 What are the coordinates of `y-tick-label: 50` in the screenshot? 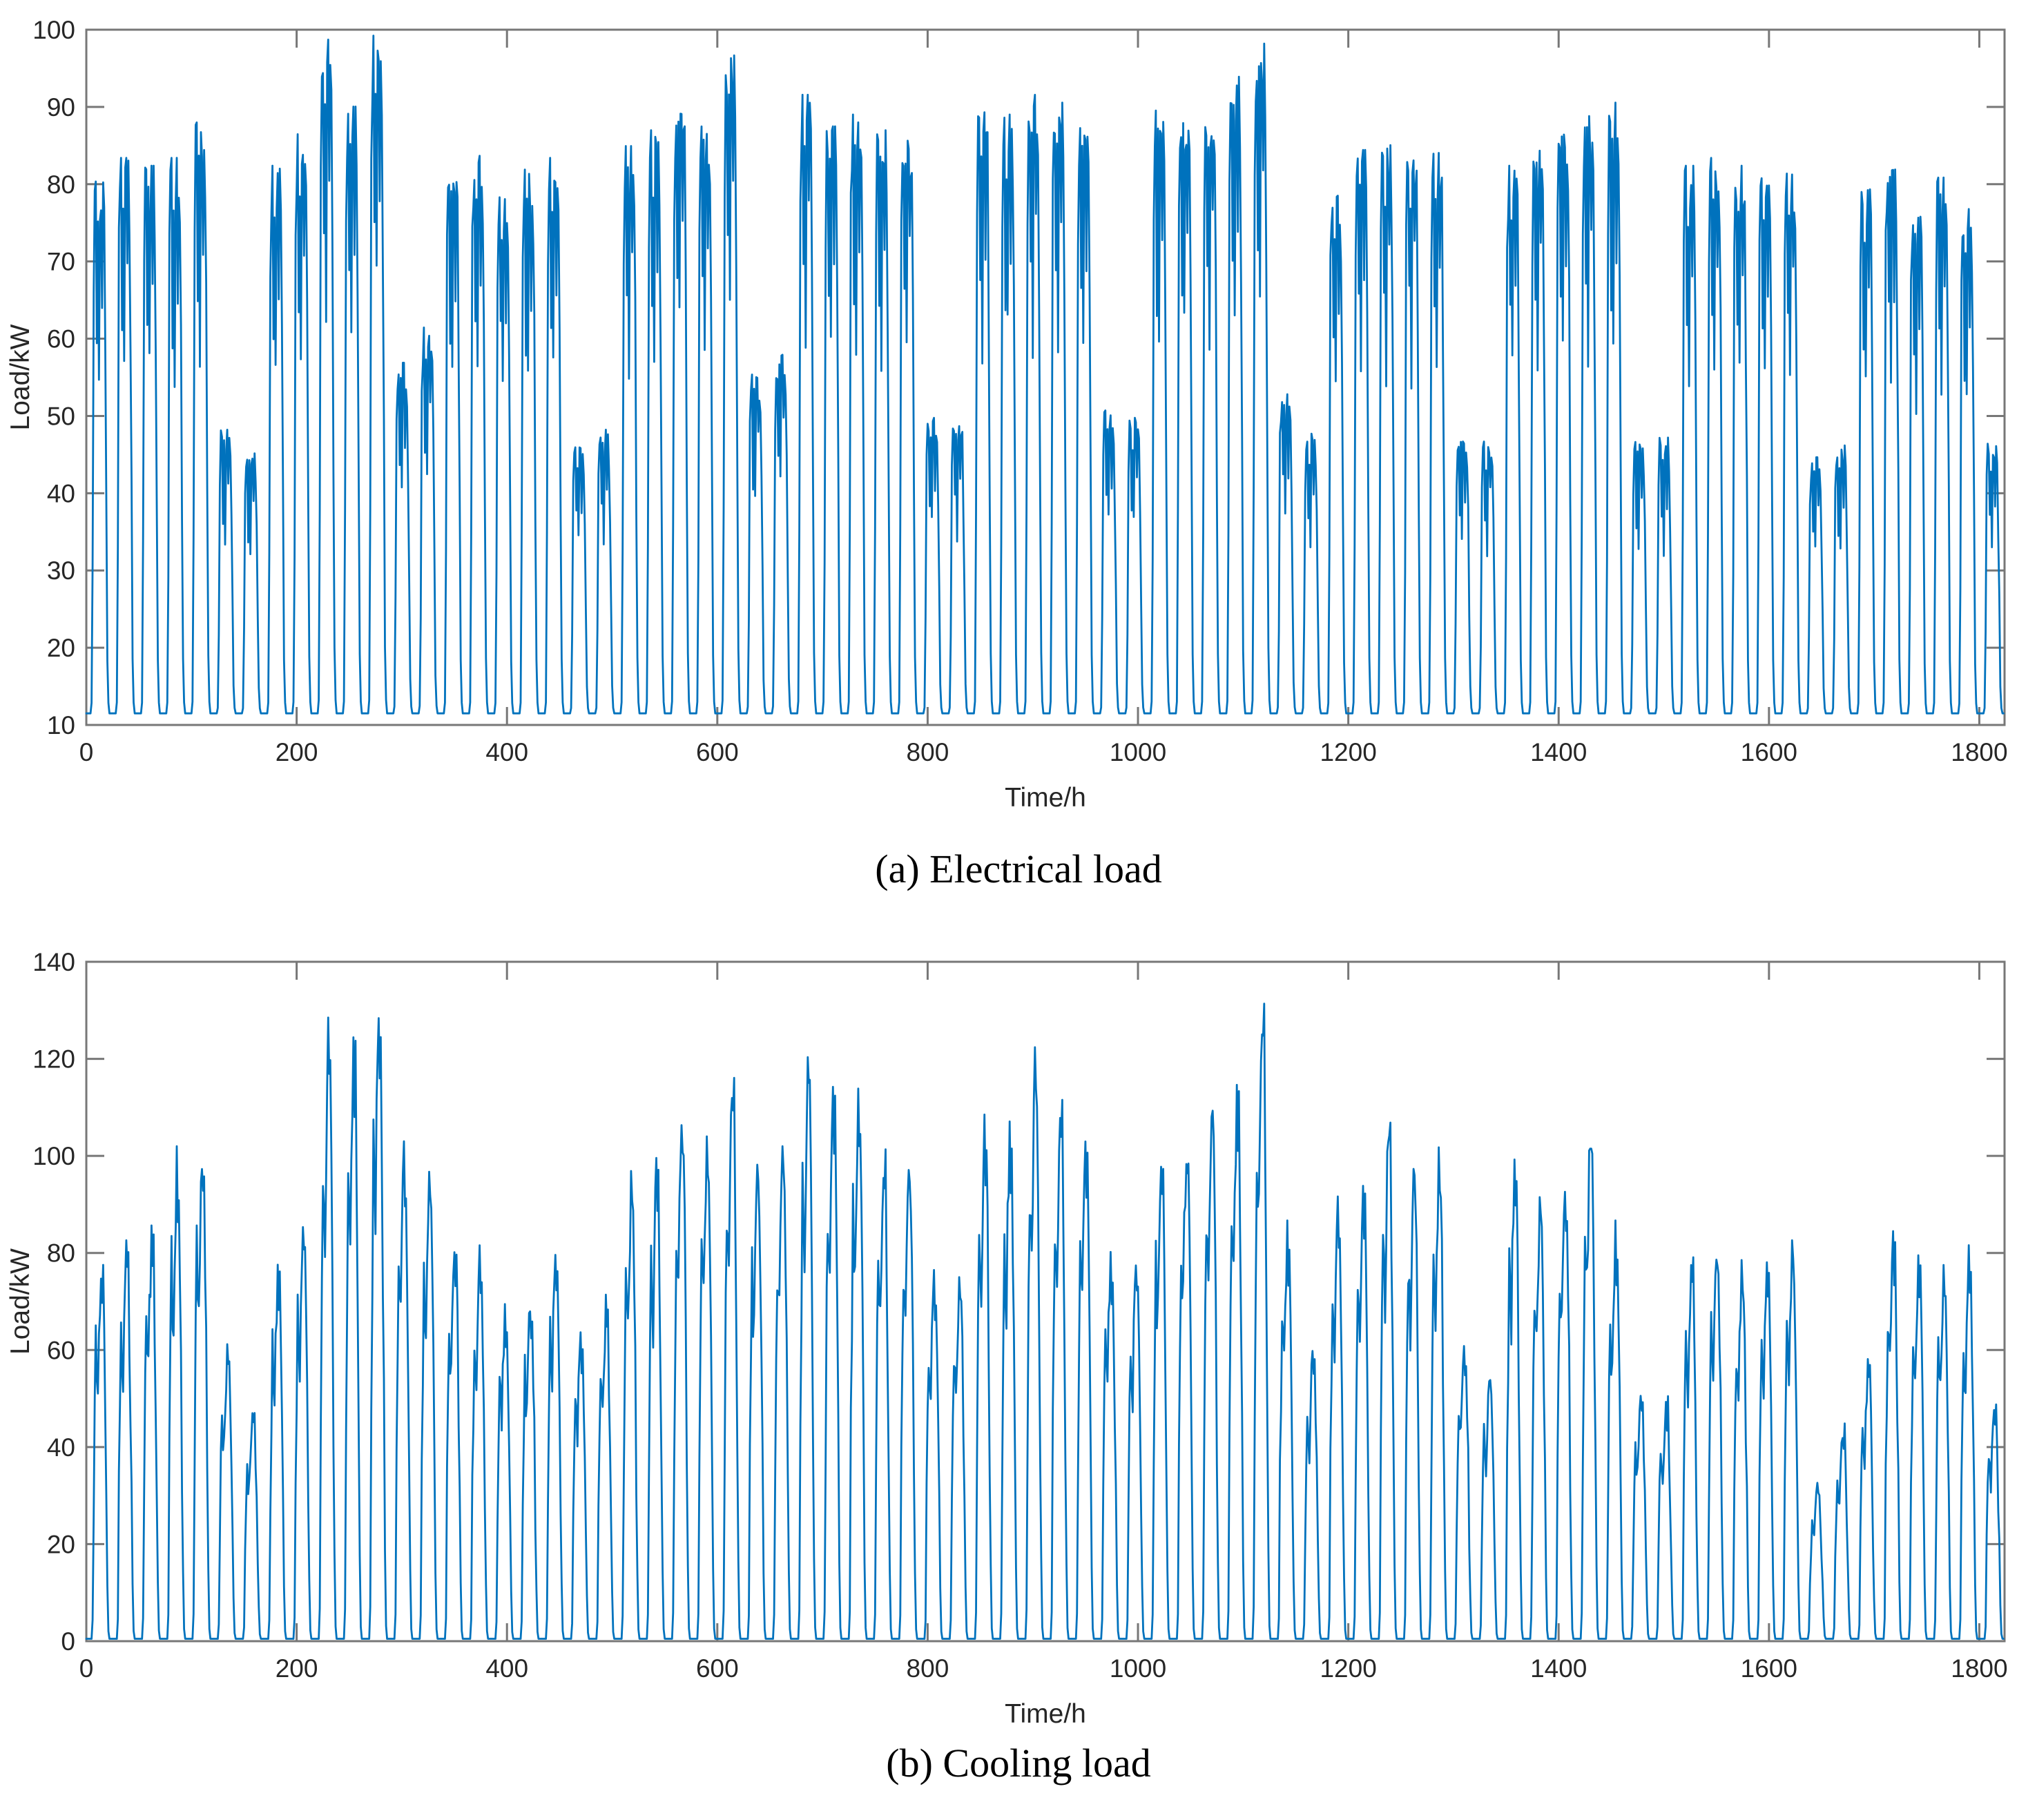 It's located at (61, 416).